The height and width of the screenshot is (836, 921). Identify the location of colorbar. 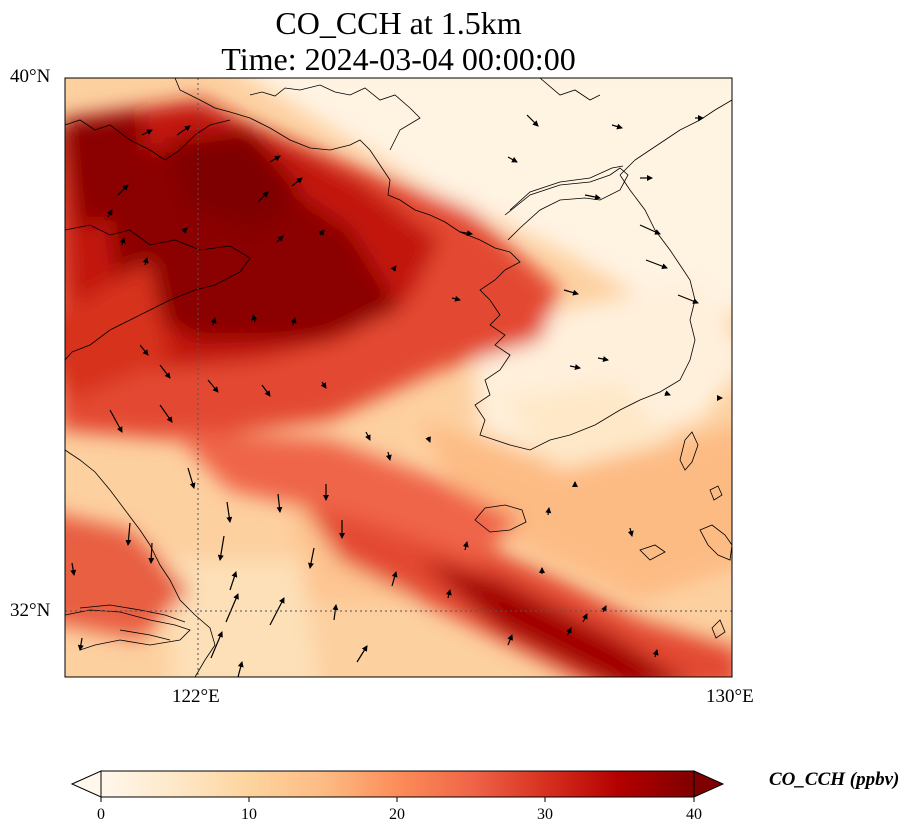
(397, 786).